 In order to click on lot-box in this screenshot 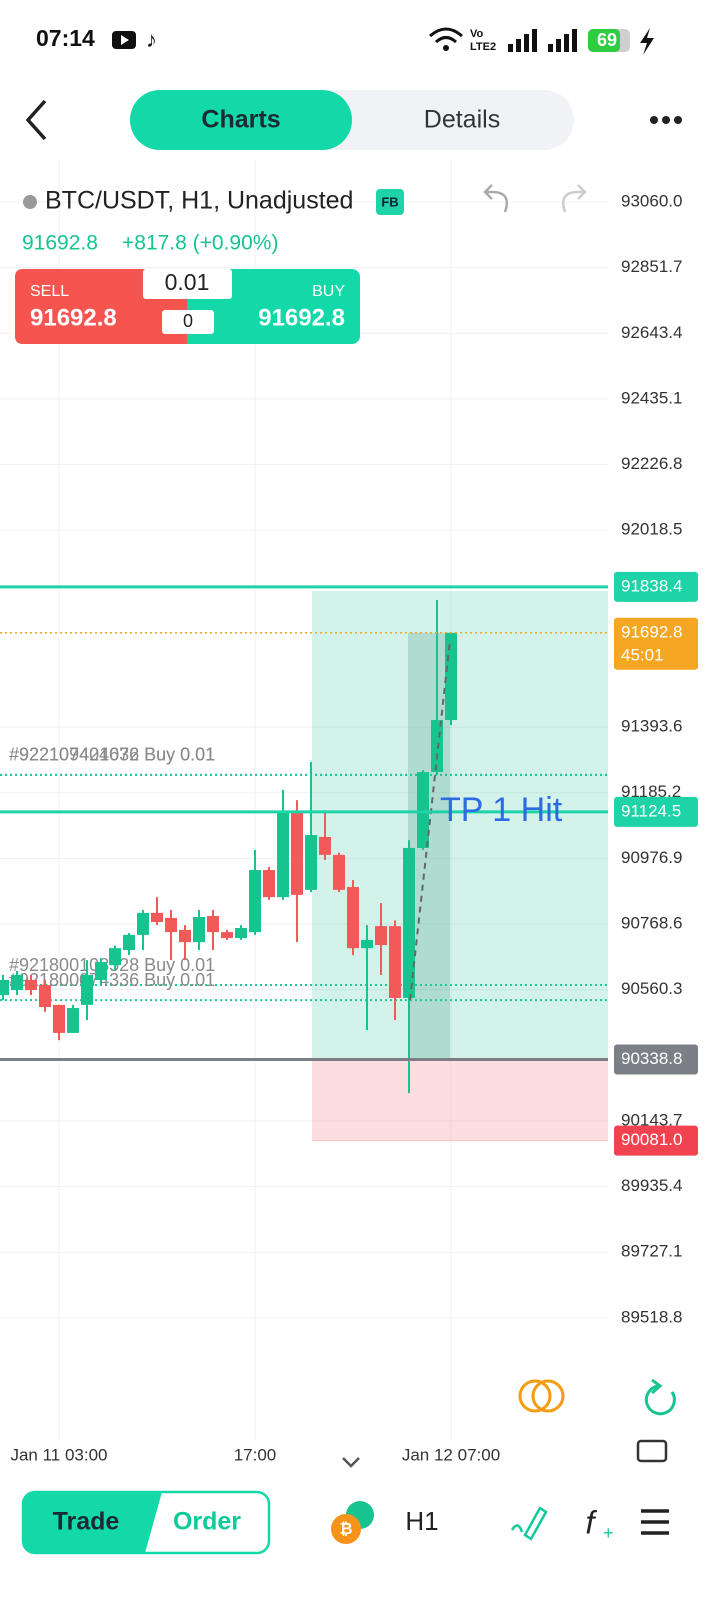, I will do `click(187, 284)`.